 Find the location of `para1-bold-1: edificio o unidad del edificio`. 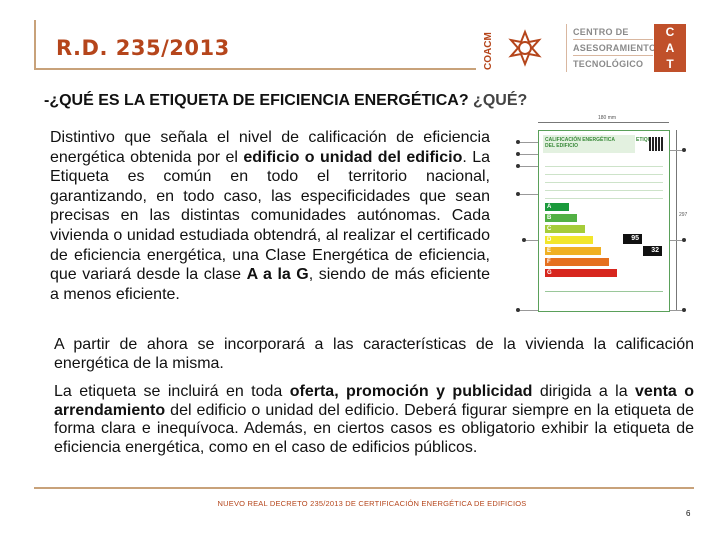

para1-bold-1: edificio o unidad del edificio is located at coordinates (353, 157).